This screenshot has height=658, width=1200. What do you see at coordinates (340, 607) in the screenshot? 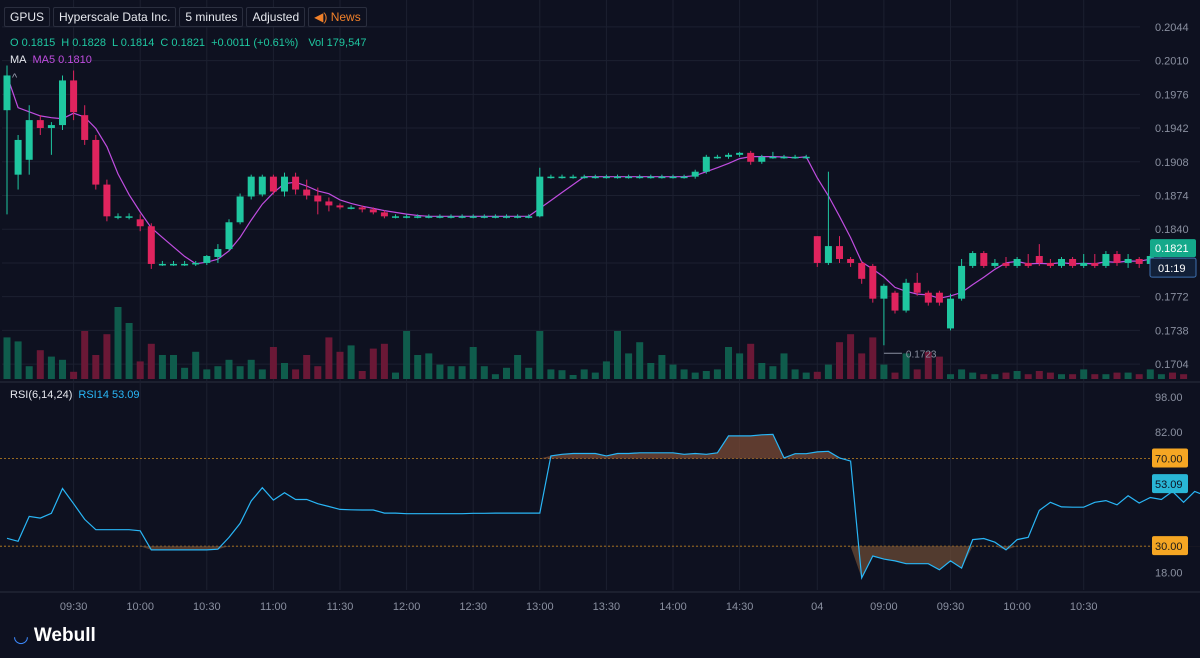
I see `time-tick-label: 11:30` at bounding box center [340, 607].